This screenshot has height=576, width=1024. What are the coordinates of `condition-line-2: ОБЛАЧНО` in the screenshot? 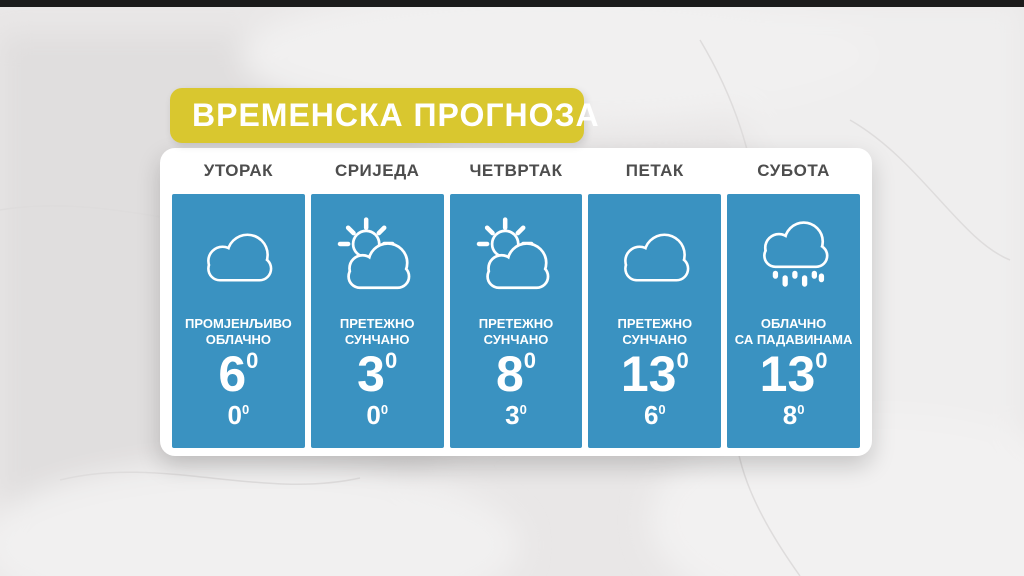 It's located at (238, 339).